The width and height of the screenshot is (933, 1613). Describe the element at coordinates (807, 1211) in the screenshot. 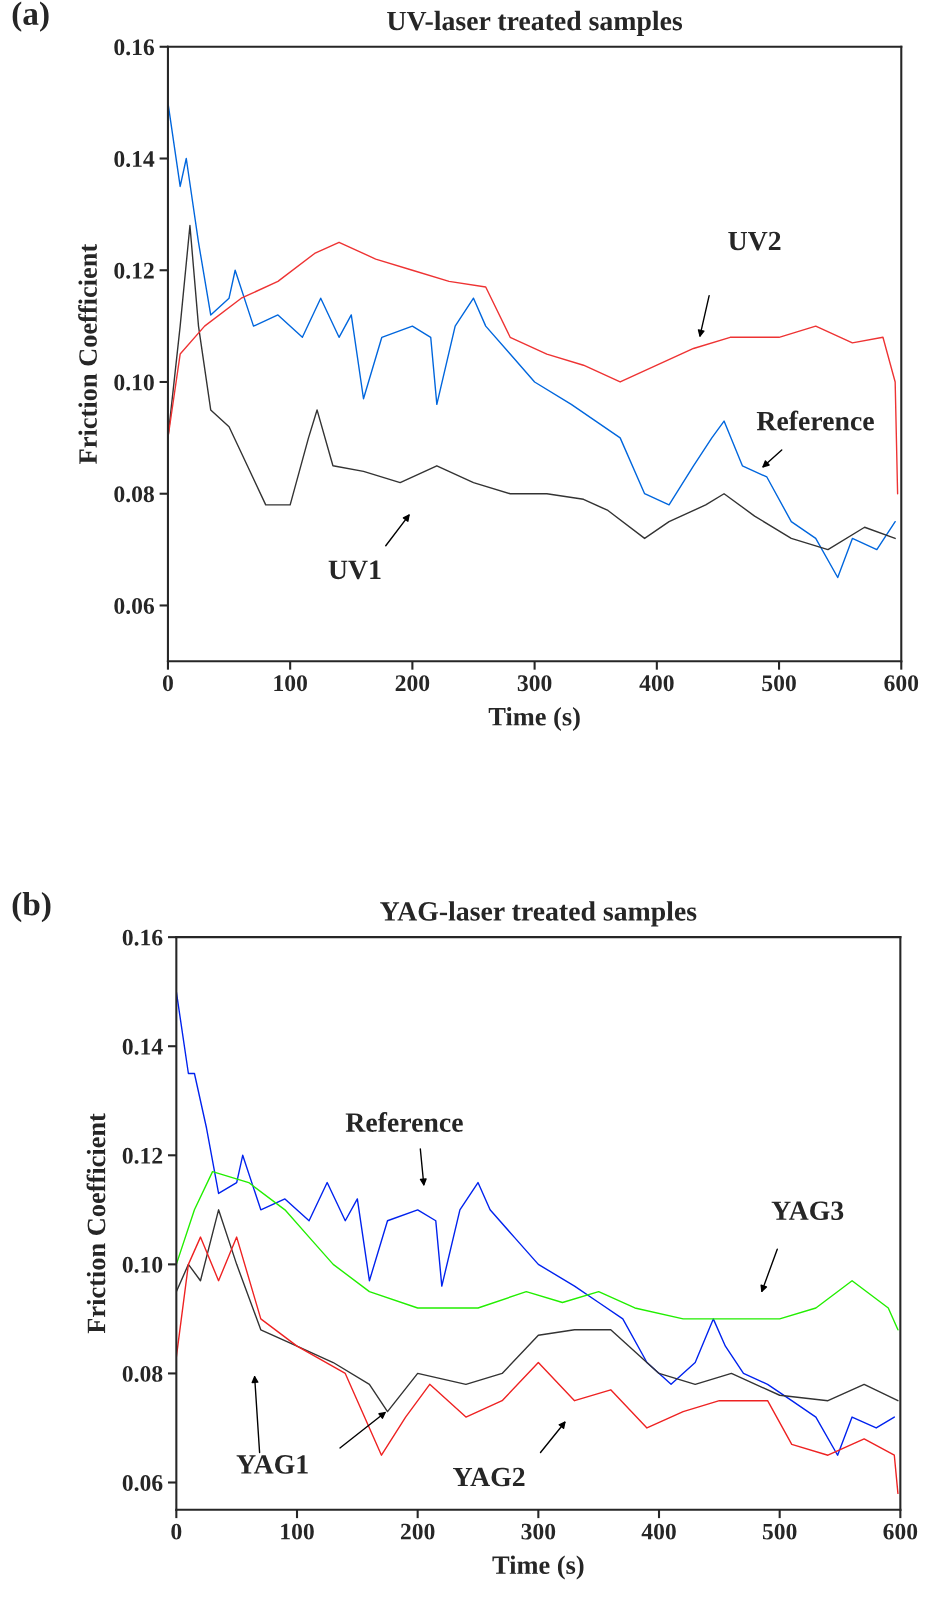

I see `annotation: YAG3` at that location.